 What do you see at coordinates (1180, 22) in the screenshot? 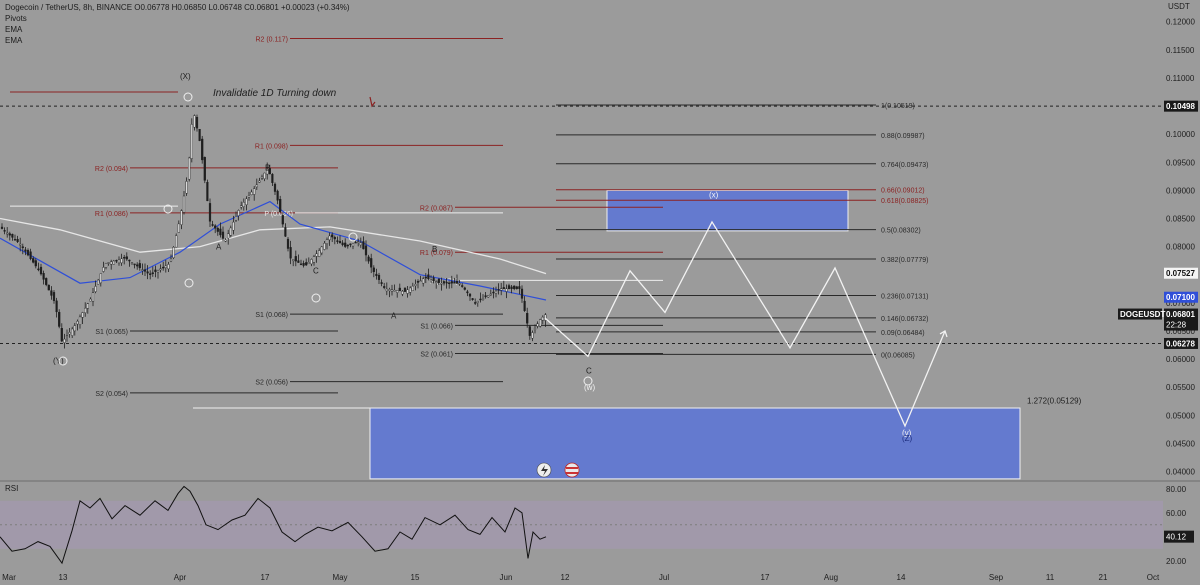
I see `price-tick-label: 0.12000` at bounding box center [1180, 22].